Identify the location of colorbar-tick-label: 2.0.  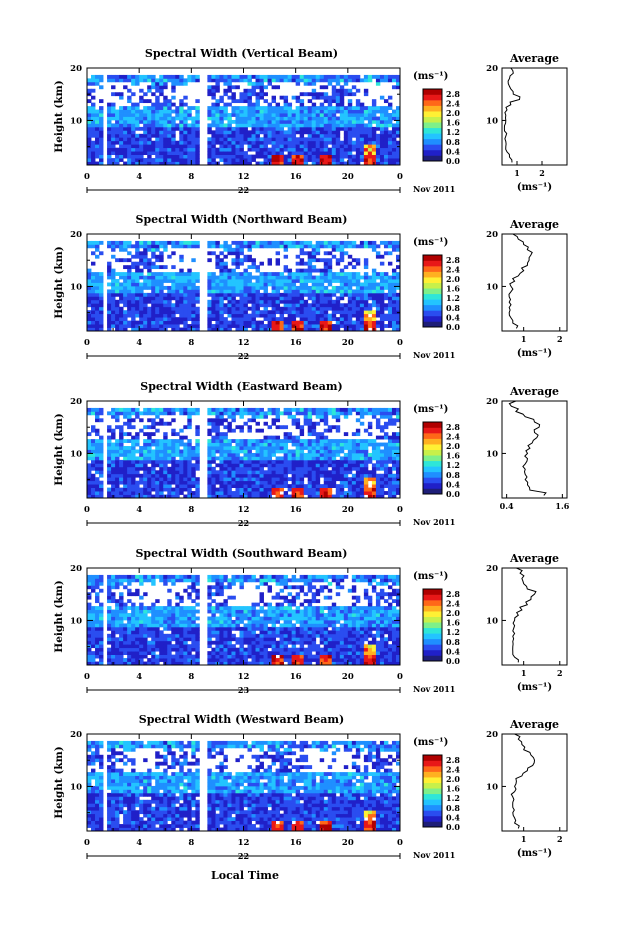
(453, 113).